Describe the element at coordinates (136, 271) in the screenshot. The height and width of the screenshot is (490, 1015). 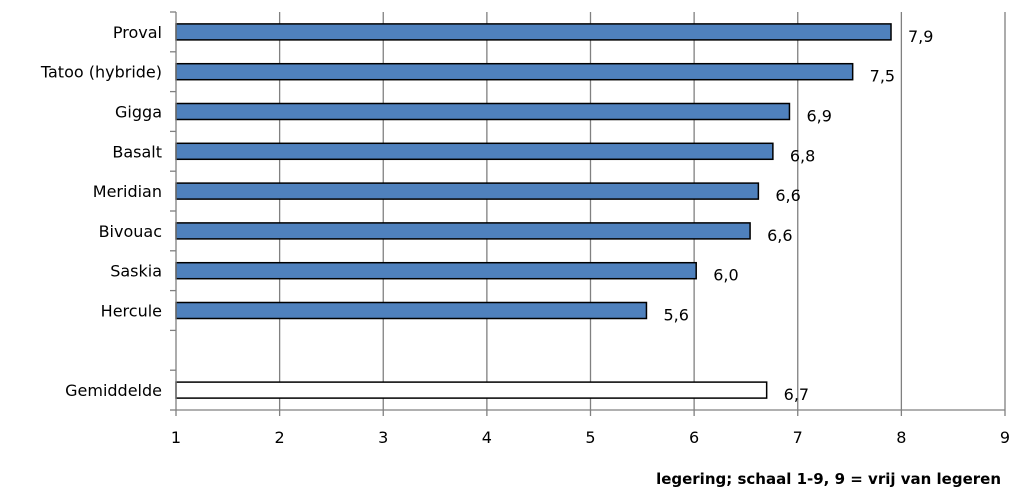
I see `category-label: Saskia` at that location.